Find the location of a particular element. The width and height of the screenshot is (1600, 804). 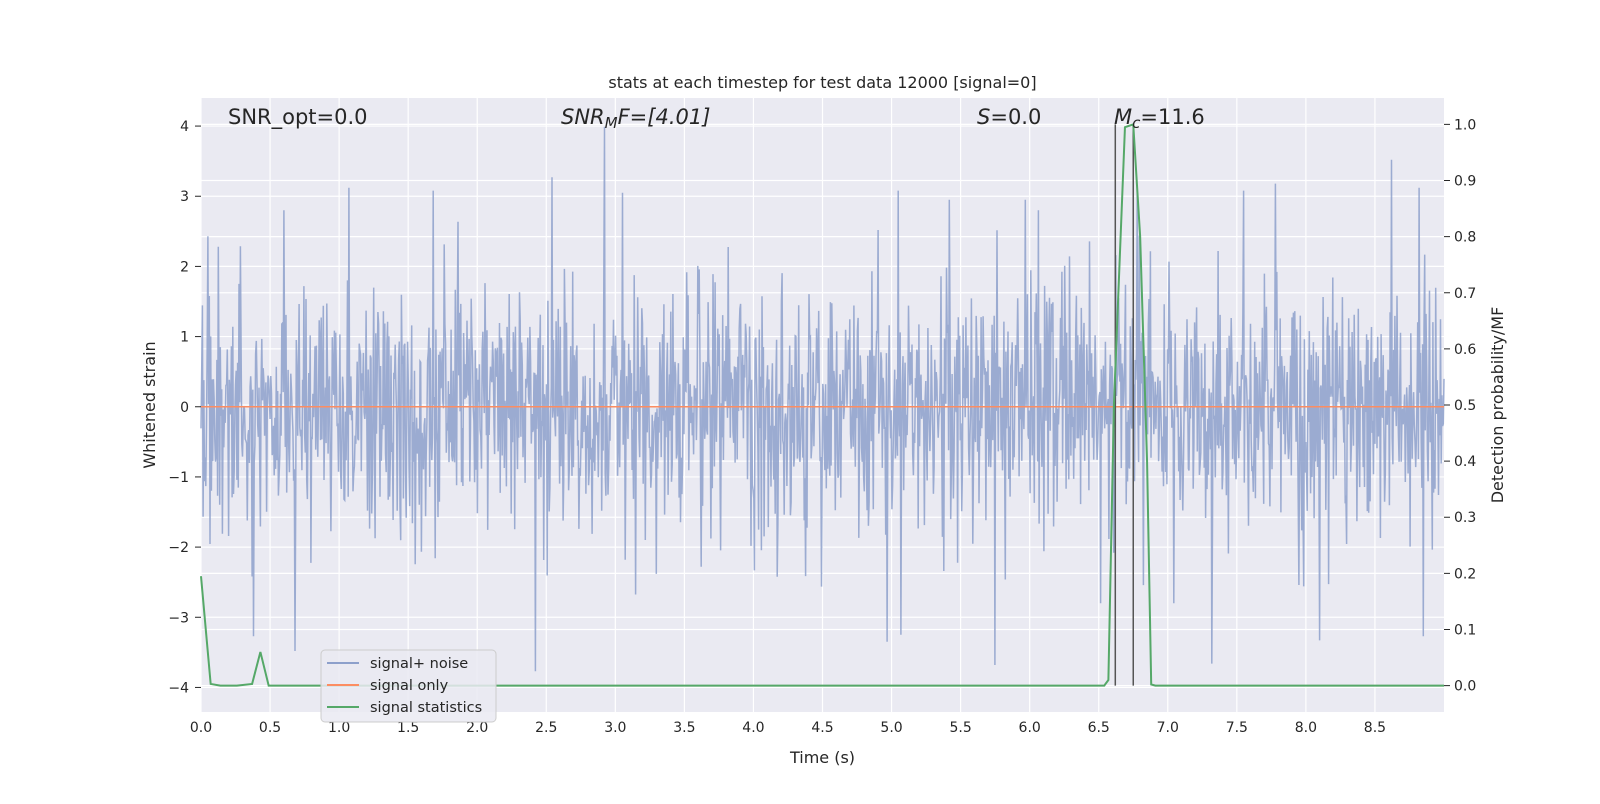

x-tick-label: 8.0 is located at coordinates (1306, 728).